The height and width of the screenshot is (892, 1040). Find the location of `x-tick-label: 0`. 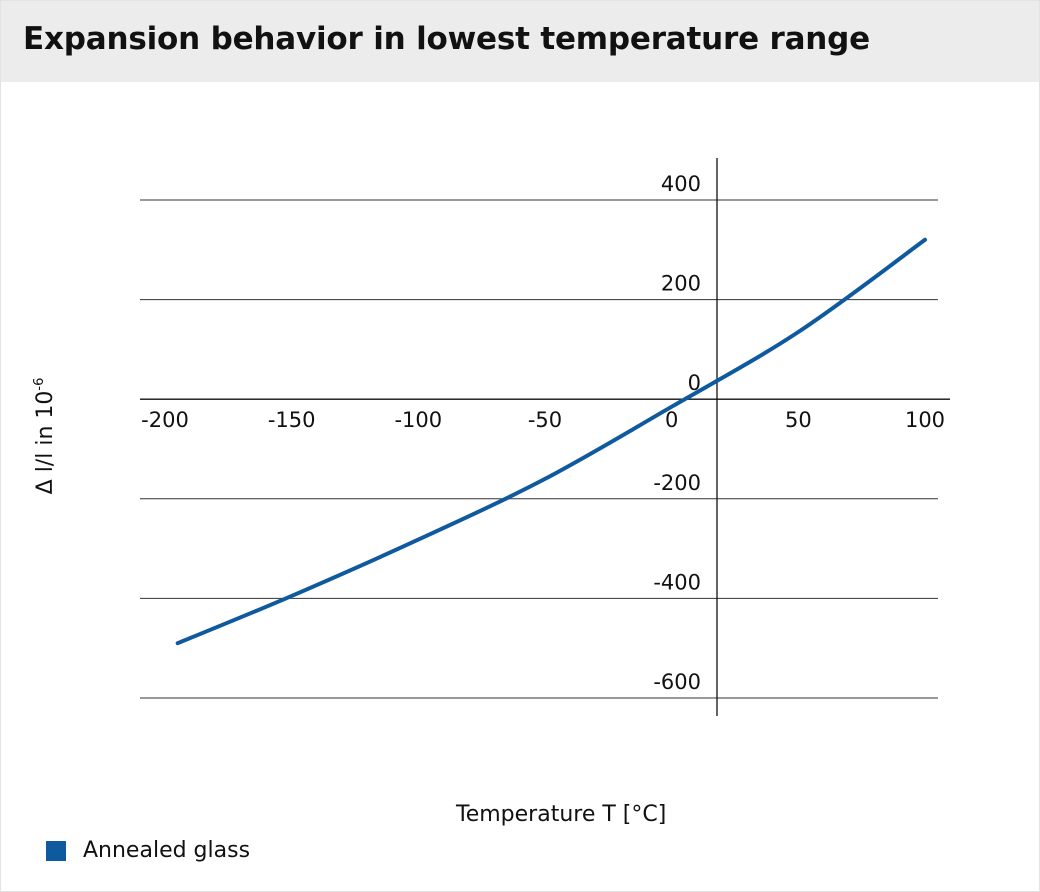

x-tick-label: 0 is located at coordinates (671, 420).